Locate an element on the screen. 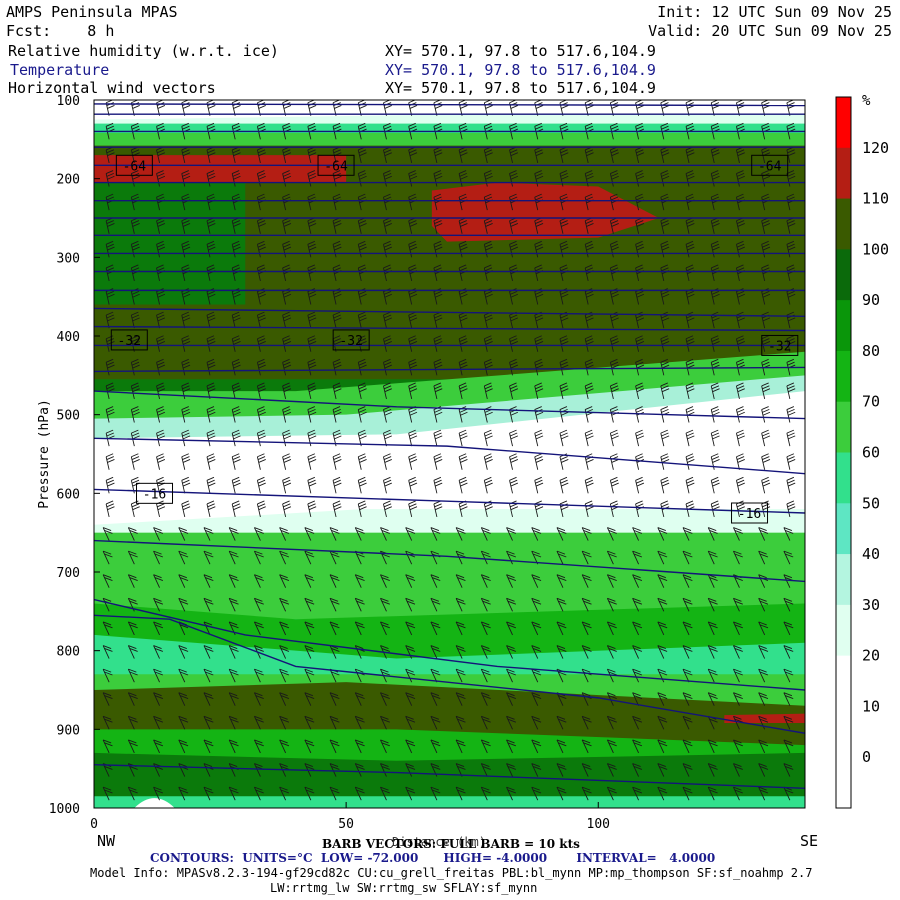 The width and height of the screenshot is (900, 900). valid-time: Valid: 20 UTC Sun 09 Nov 25 is located at coordinates (770, 31).